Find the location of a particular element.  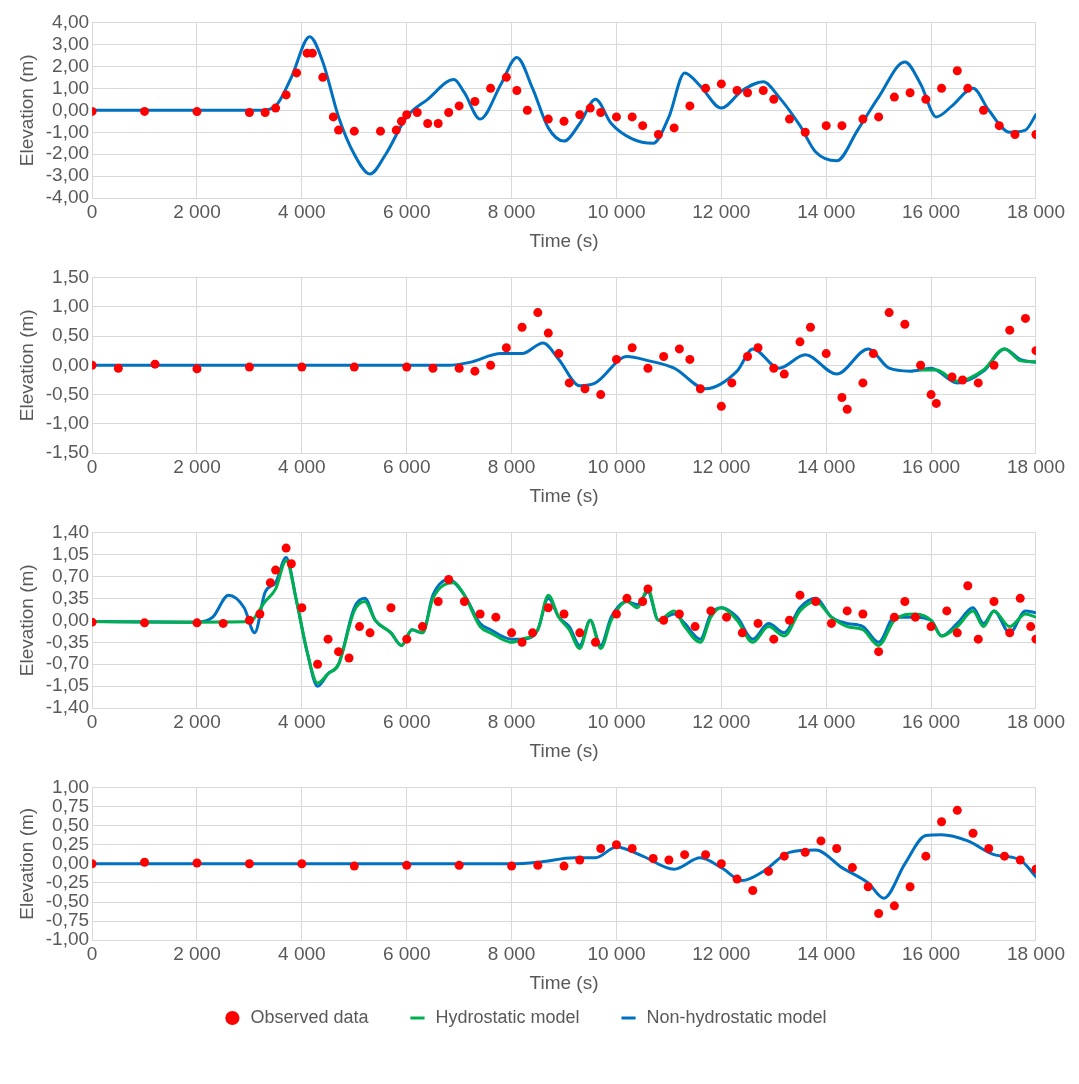

y-tick-label: 3,00 is located at coordinates (71, 43).